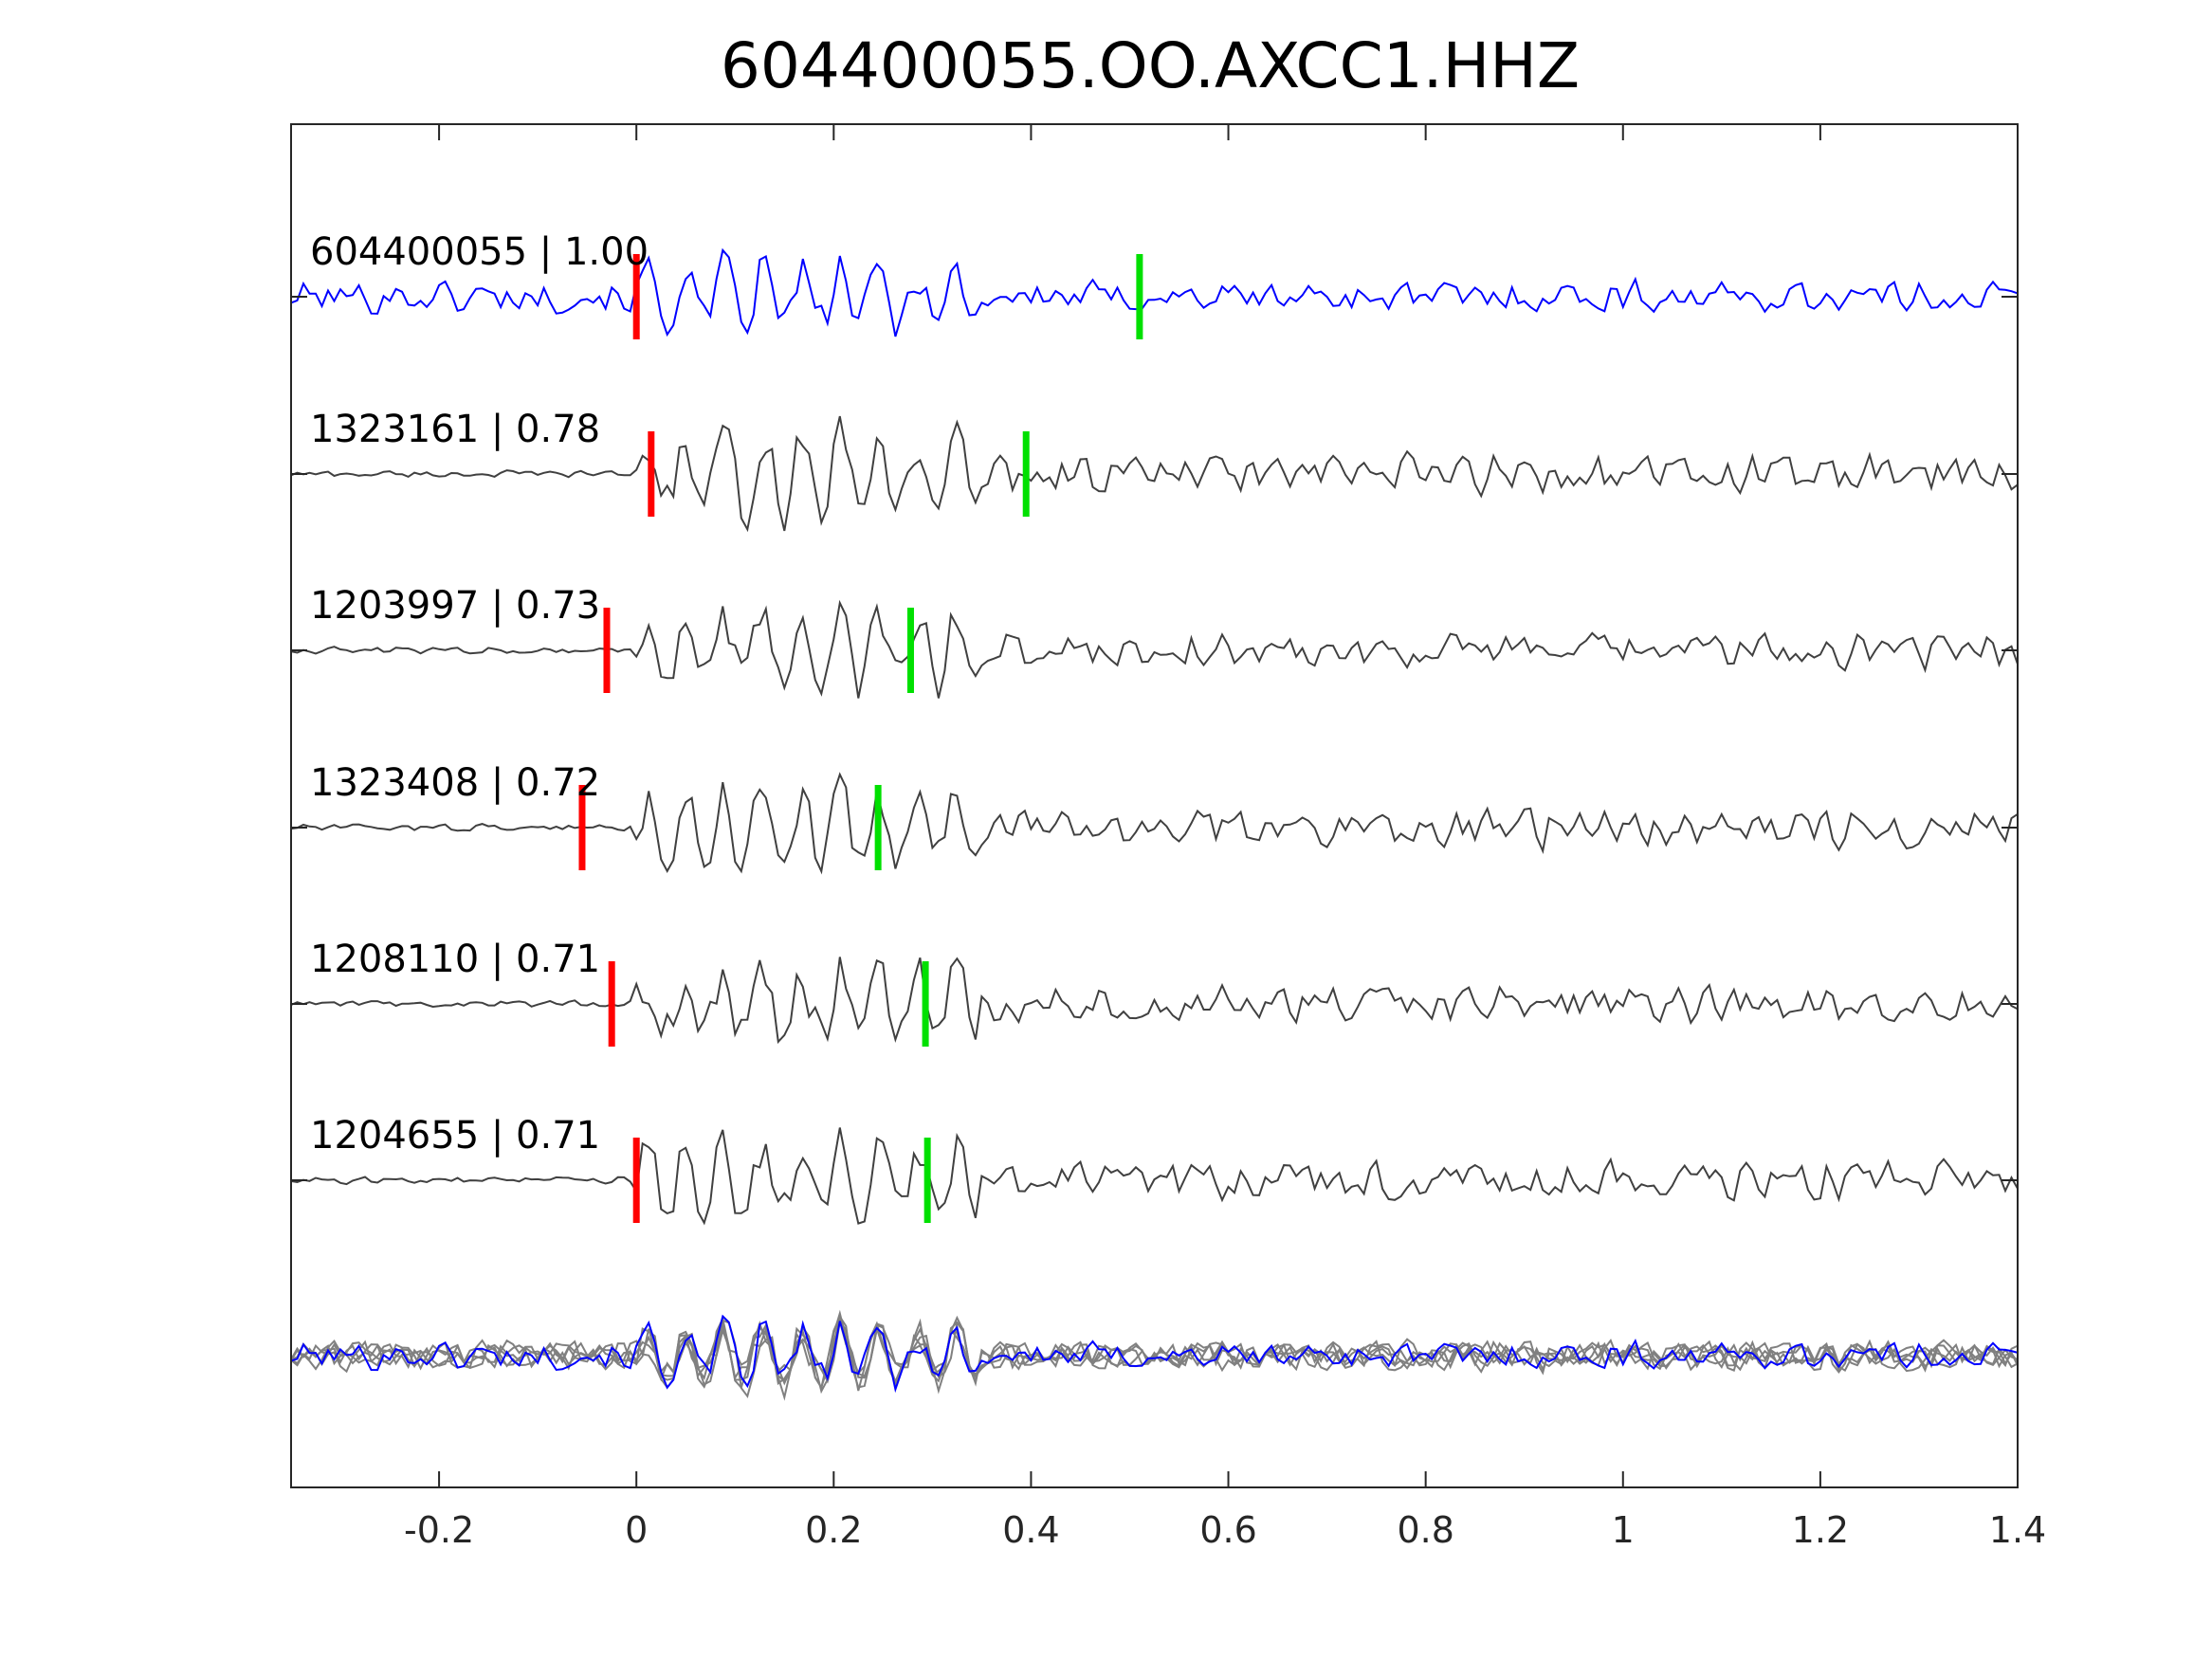  Describe the element at coordinates (1154, 292) in the screenshot. I see `template-trace` at that location.